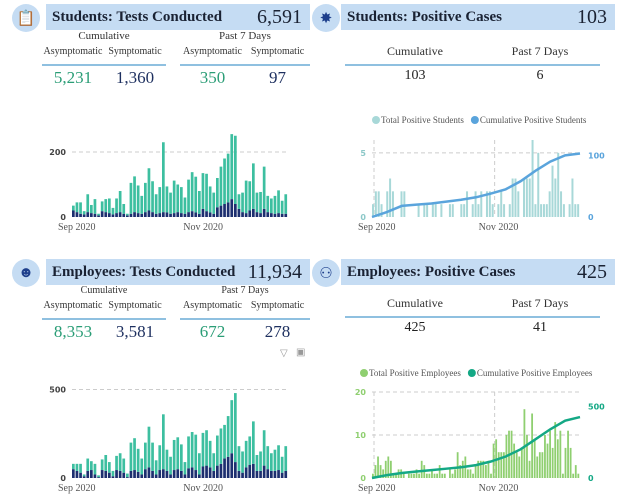 The height and width of the screenshot is (497, 630). Describe the element at coordinates (361, 435) in the screenshot. I see `y-tick-label: 10` at that location.